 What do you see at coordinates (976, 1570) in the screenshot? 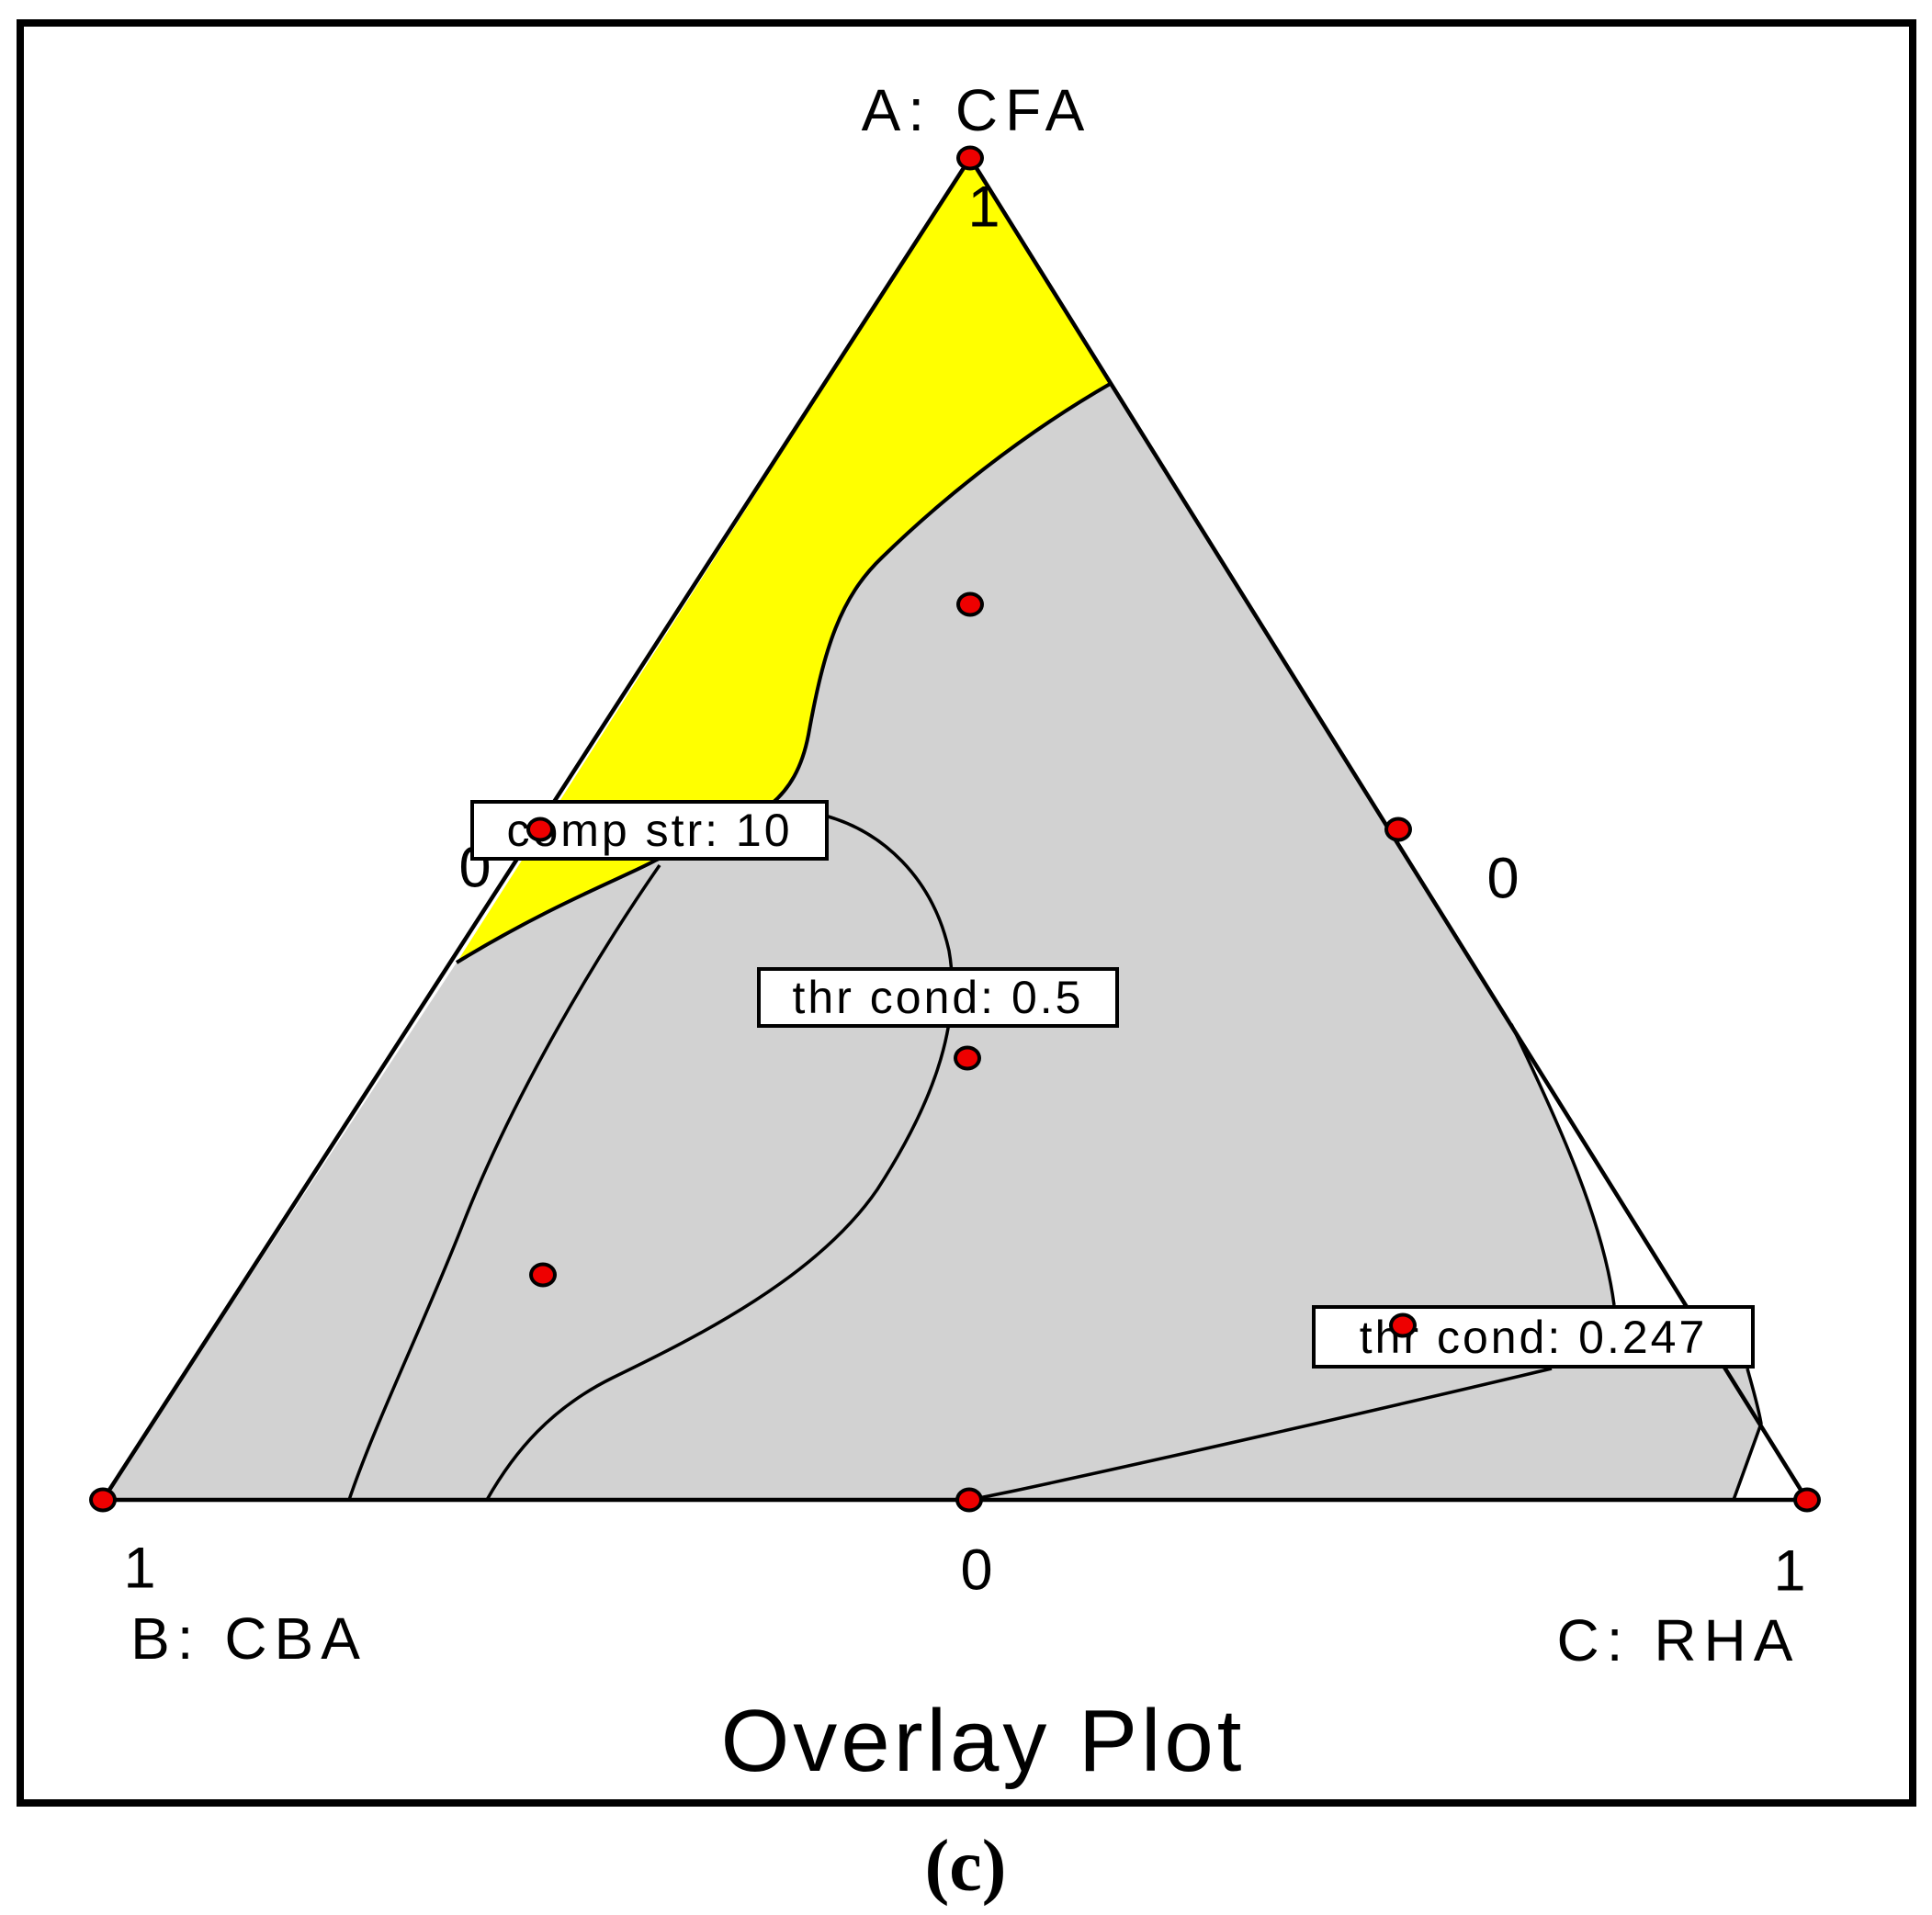
I see `tick-bottom-zero: 0` at bounding box center [976, 1570].